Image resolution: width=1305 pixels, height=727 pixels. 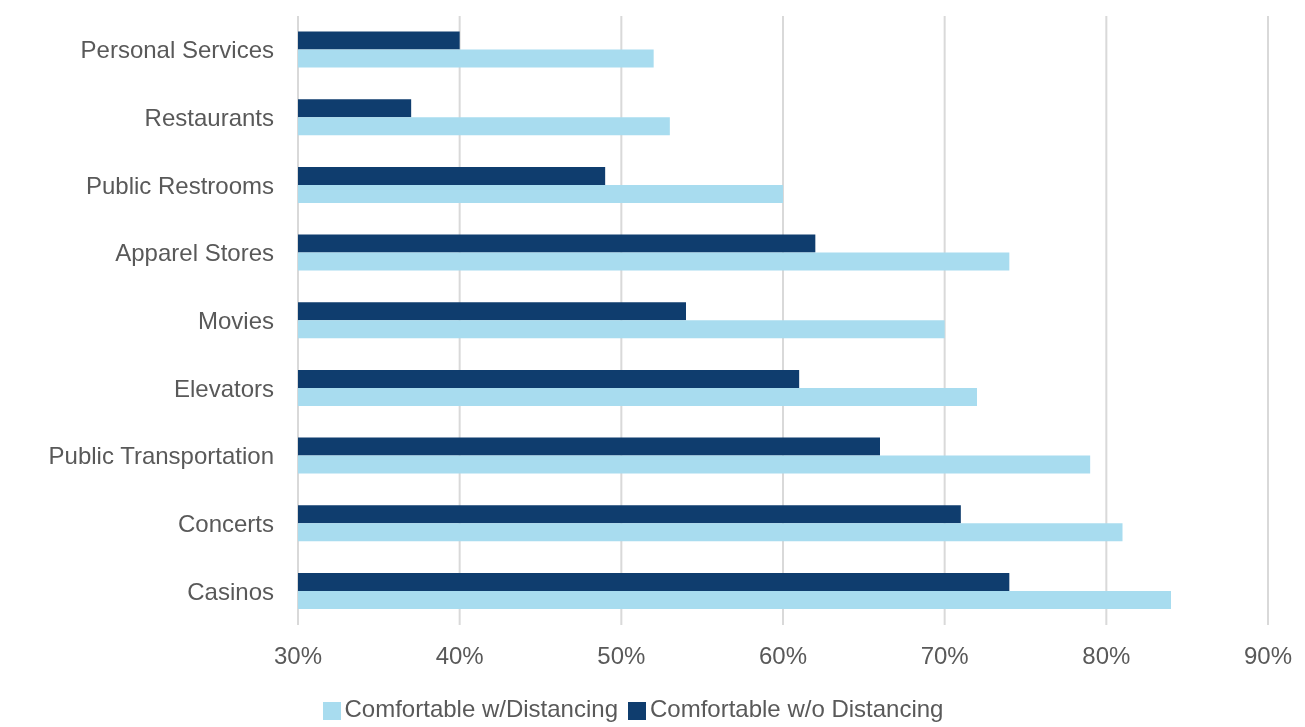 What do you see at coordinates (194, 253) in the screenshot?
I see `y-tick-label: Apparel Stores` at bounding box center [194, 253].